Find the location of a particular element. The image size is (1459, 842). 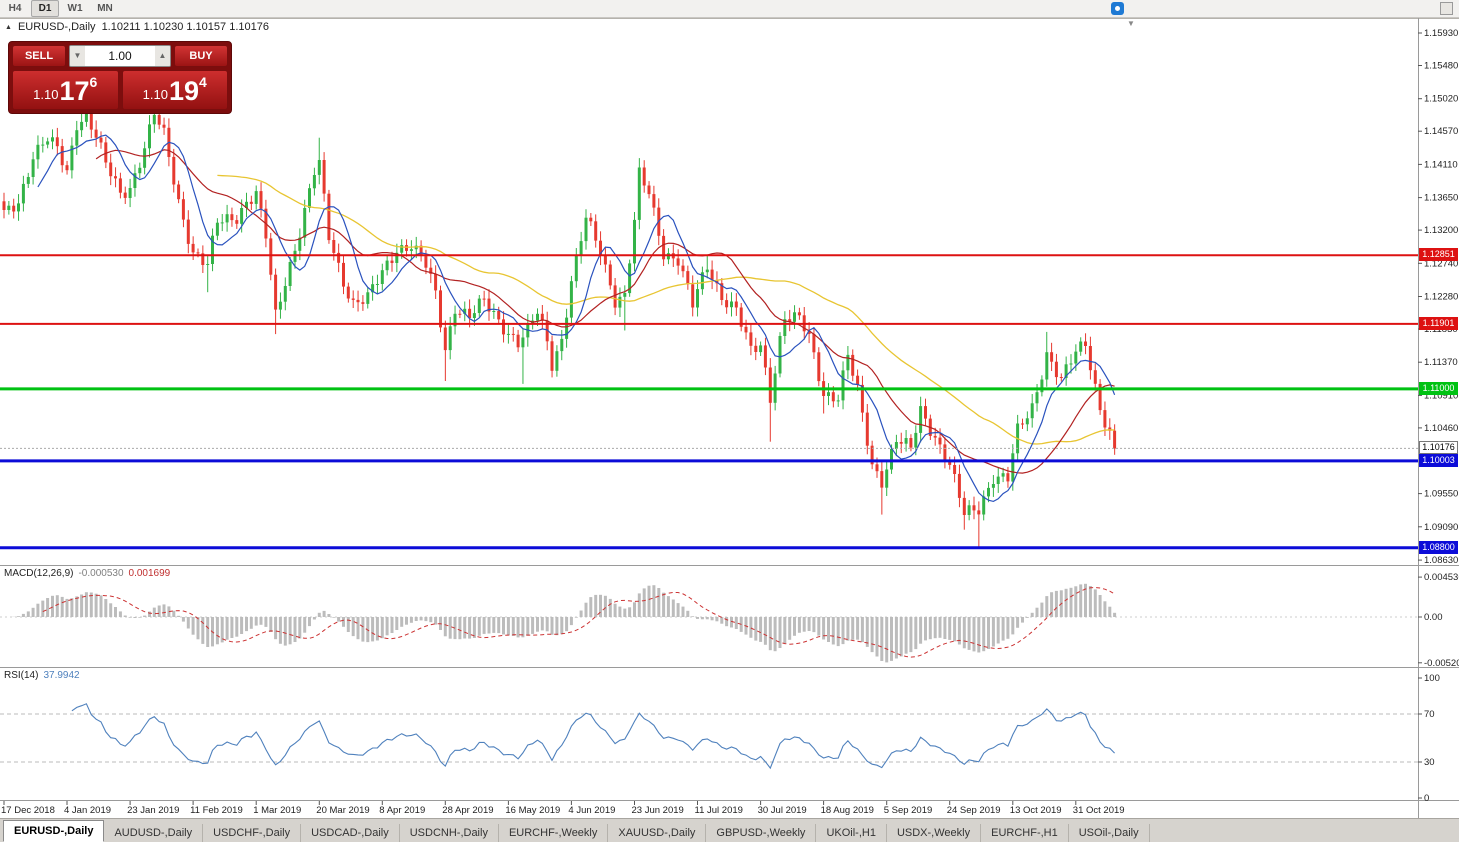

sell-price-big: 17 is located at coordinates (74, 91).